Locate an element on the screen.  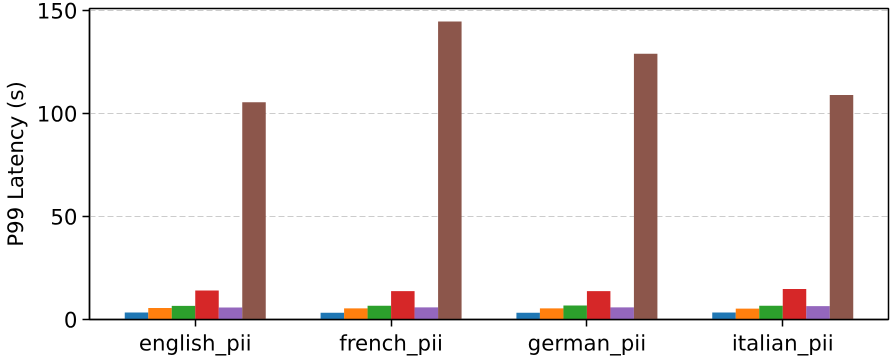
y-tick-label: 100 is located at coordinates (57, 115).